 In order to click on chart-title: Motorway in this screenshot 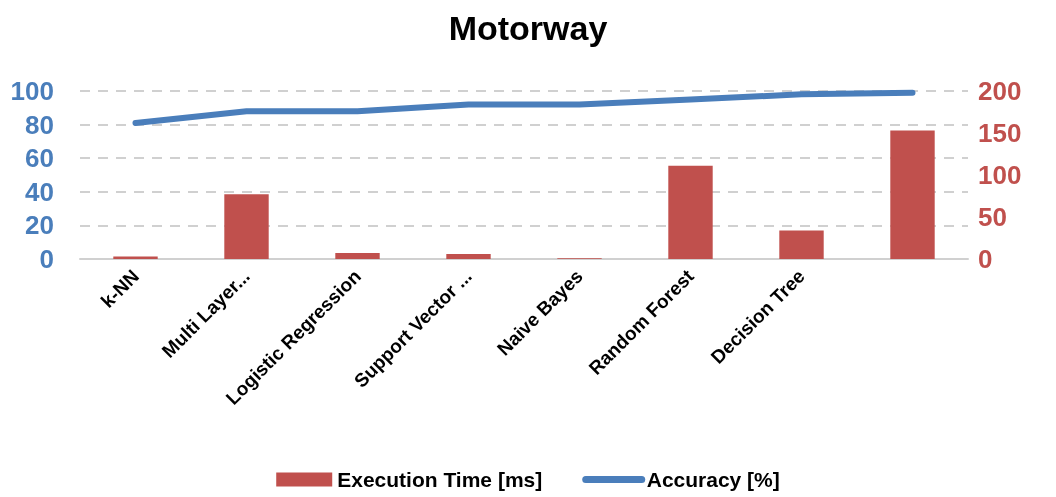, I will do `click(528, 28)`.